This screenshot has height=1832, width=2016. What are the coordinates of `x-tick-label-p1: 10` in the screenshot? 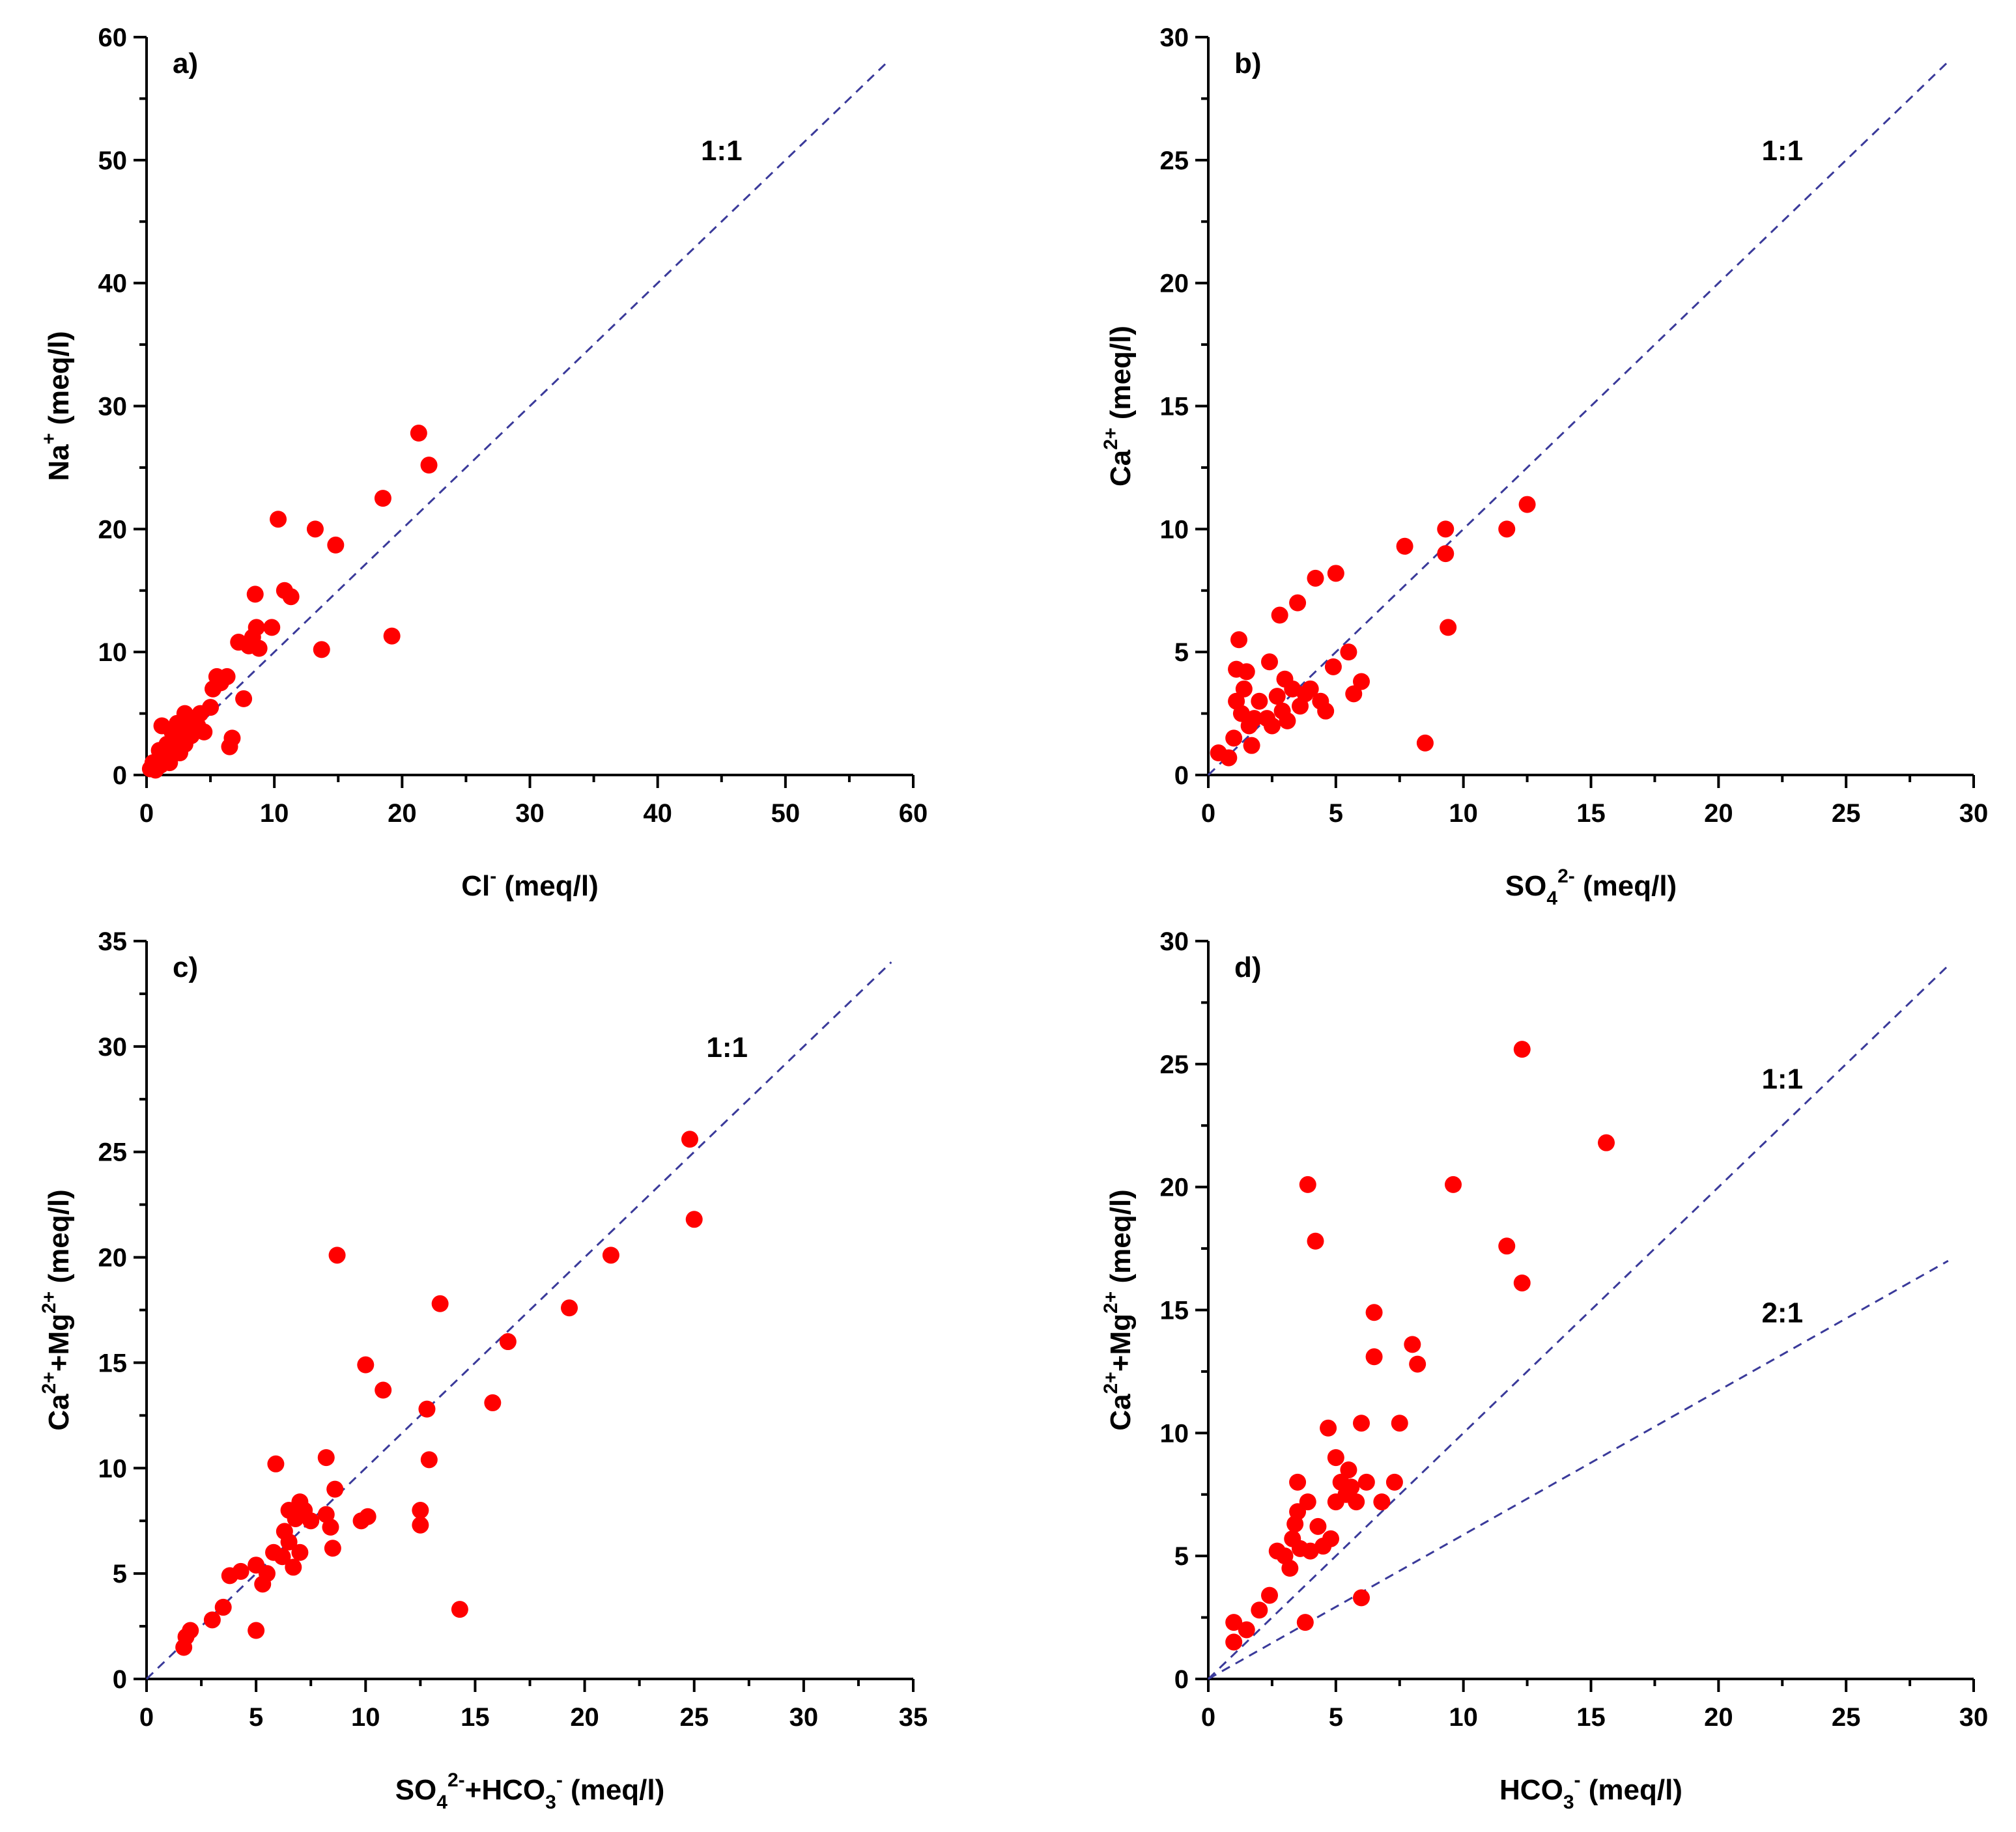 It's located at (1464, 813).